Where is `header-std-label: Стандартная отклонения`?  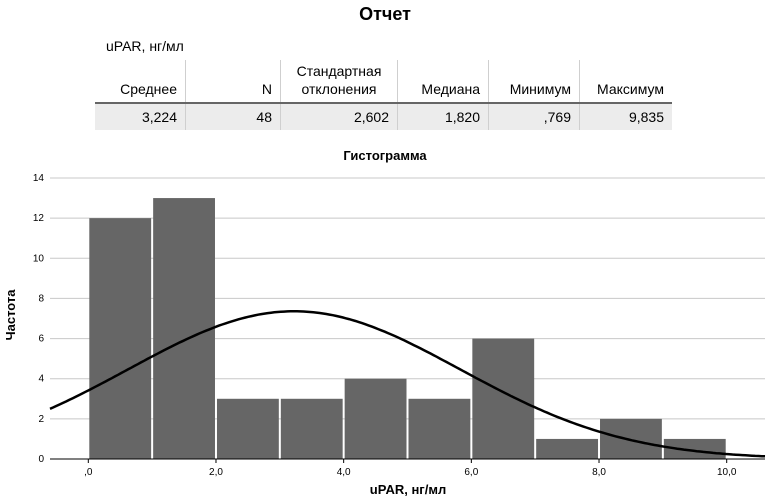 header-std-label: Стандартная отклонения is located at coordinates (339, 80).